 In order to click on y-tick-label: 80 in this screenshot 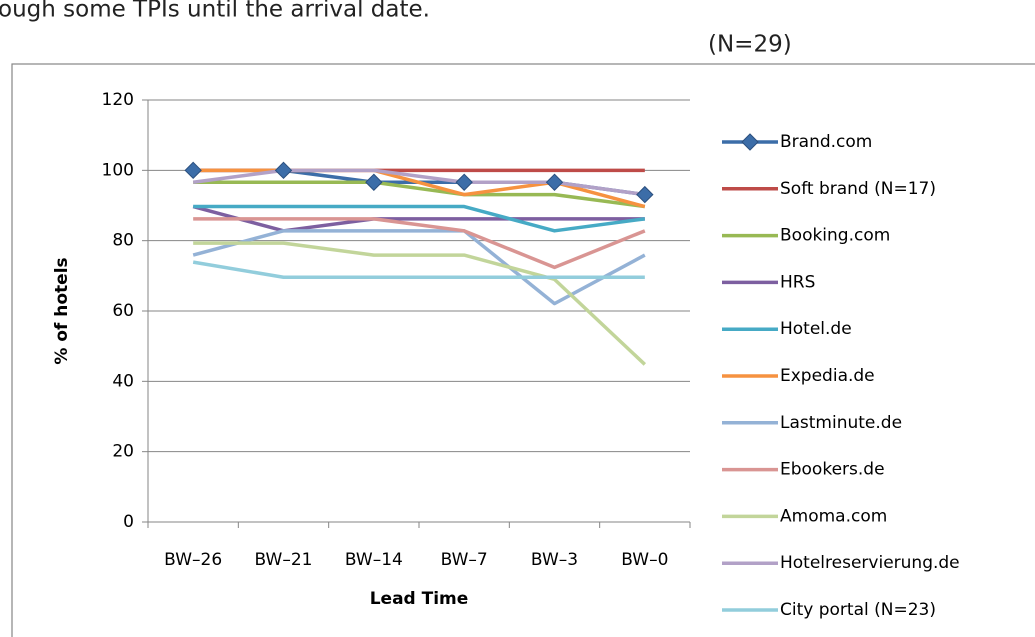, I will do `click(123, 241)`.